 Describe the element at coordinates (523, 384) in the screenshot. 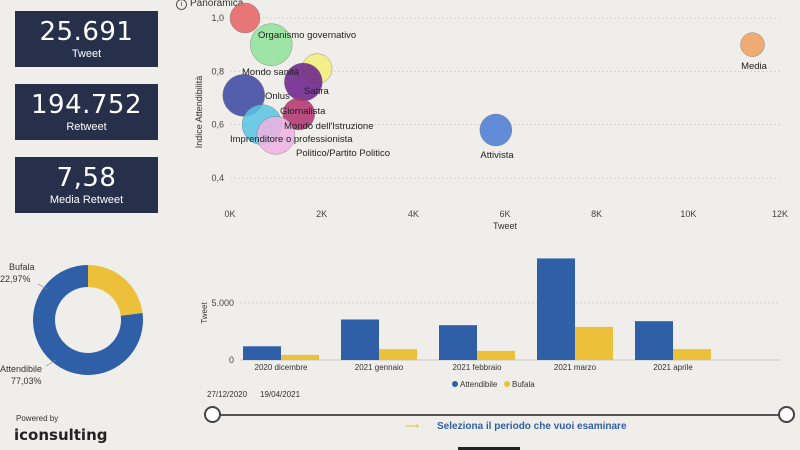

I see `legend-label: Bufala` at that location.